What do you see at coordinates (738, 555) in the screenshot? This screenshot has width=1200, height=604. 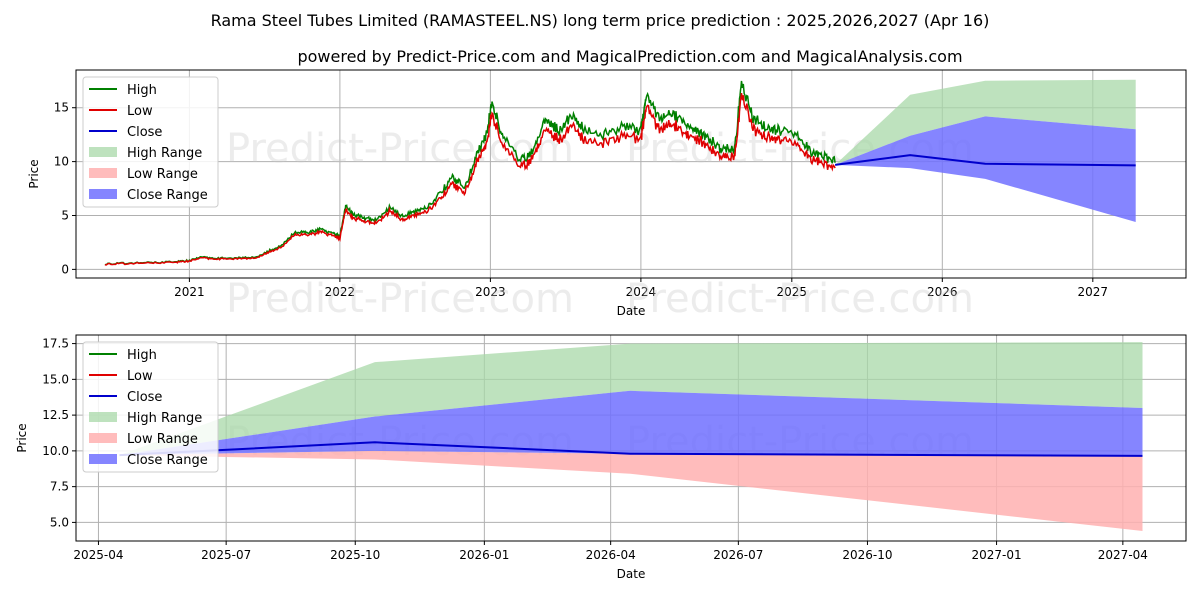 I see `x-tick-label: 2026-07` at bounding box center [738, 555].